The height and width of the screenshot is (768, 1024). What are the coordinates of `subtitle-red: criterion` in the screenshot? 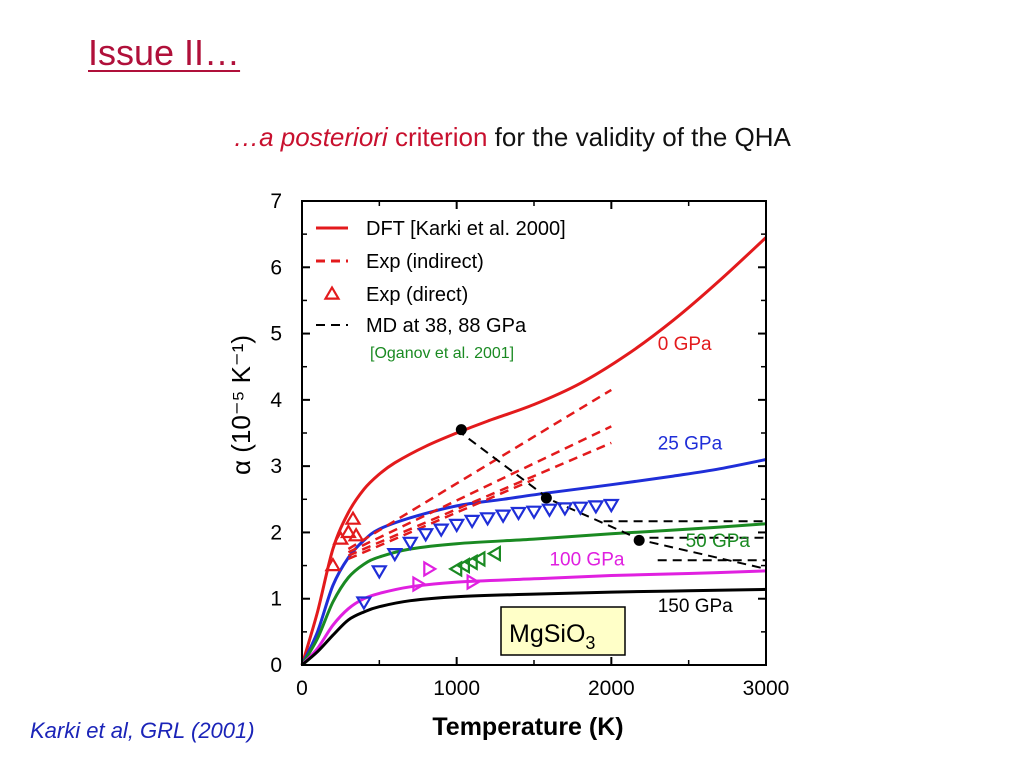 It's located at (437, 137).